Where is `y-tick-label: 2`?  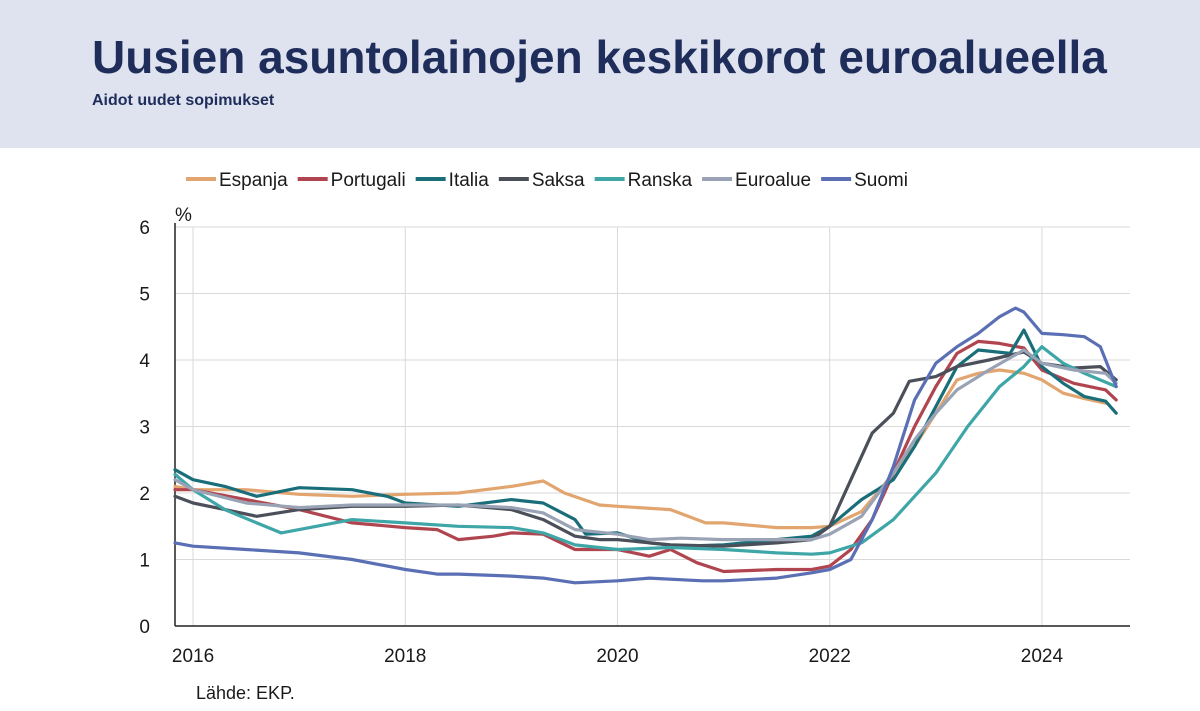
y-tick-label: 2 is located at coordinates (144, 494).